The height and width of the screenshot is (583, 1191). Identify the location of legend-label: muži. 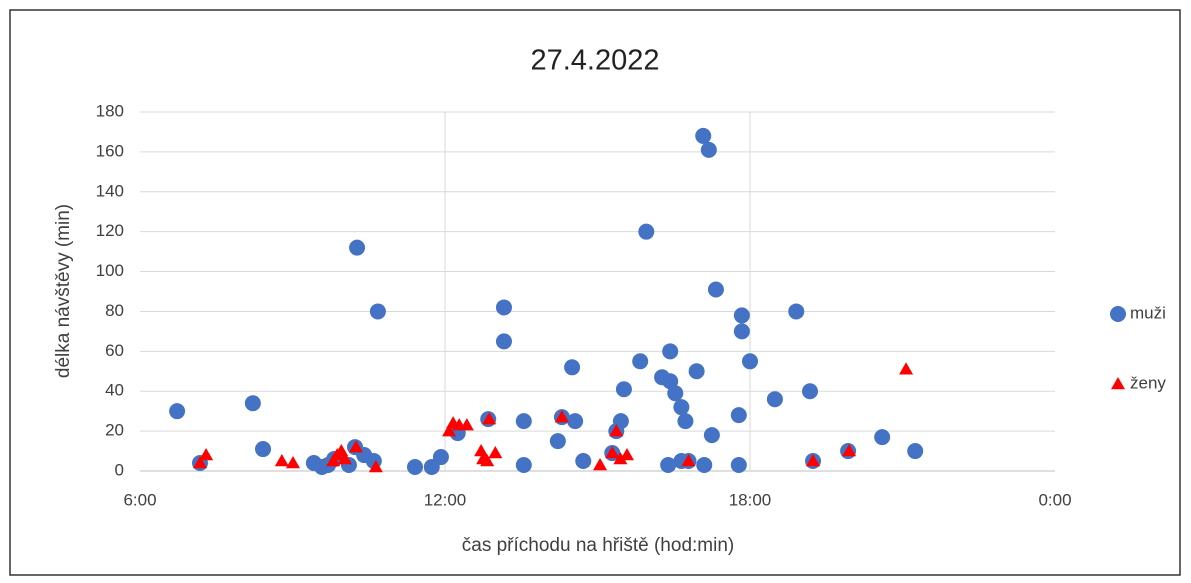
(1148, 312).